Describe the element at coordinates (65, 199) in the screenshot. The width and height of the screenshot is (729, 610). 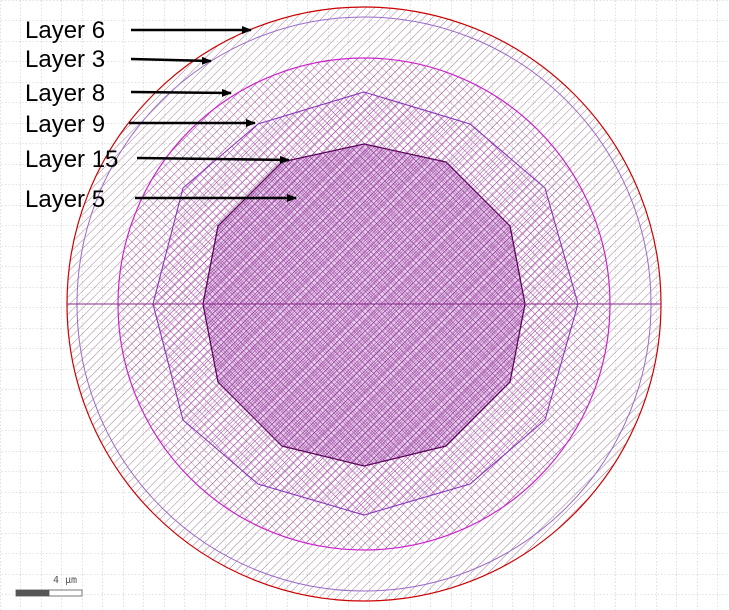
I see `label-layer-5-text: Layer 5` at that location.